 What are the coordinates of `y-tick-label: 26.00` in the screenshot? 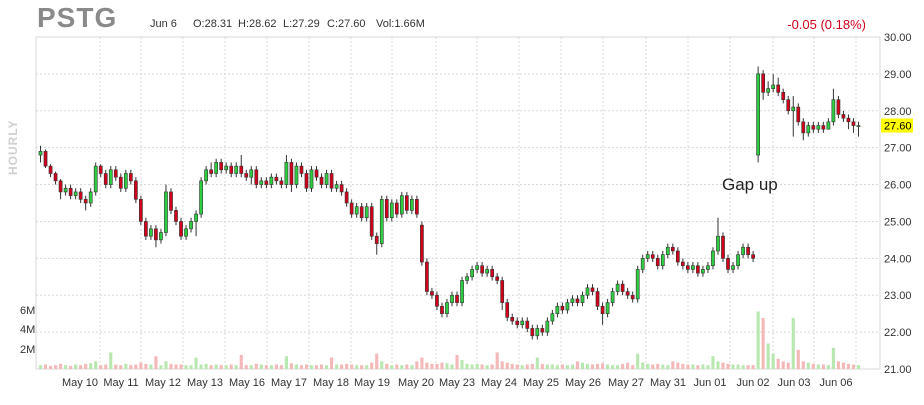 It's located at (898, 186).